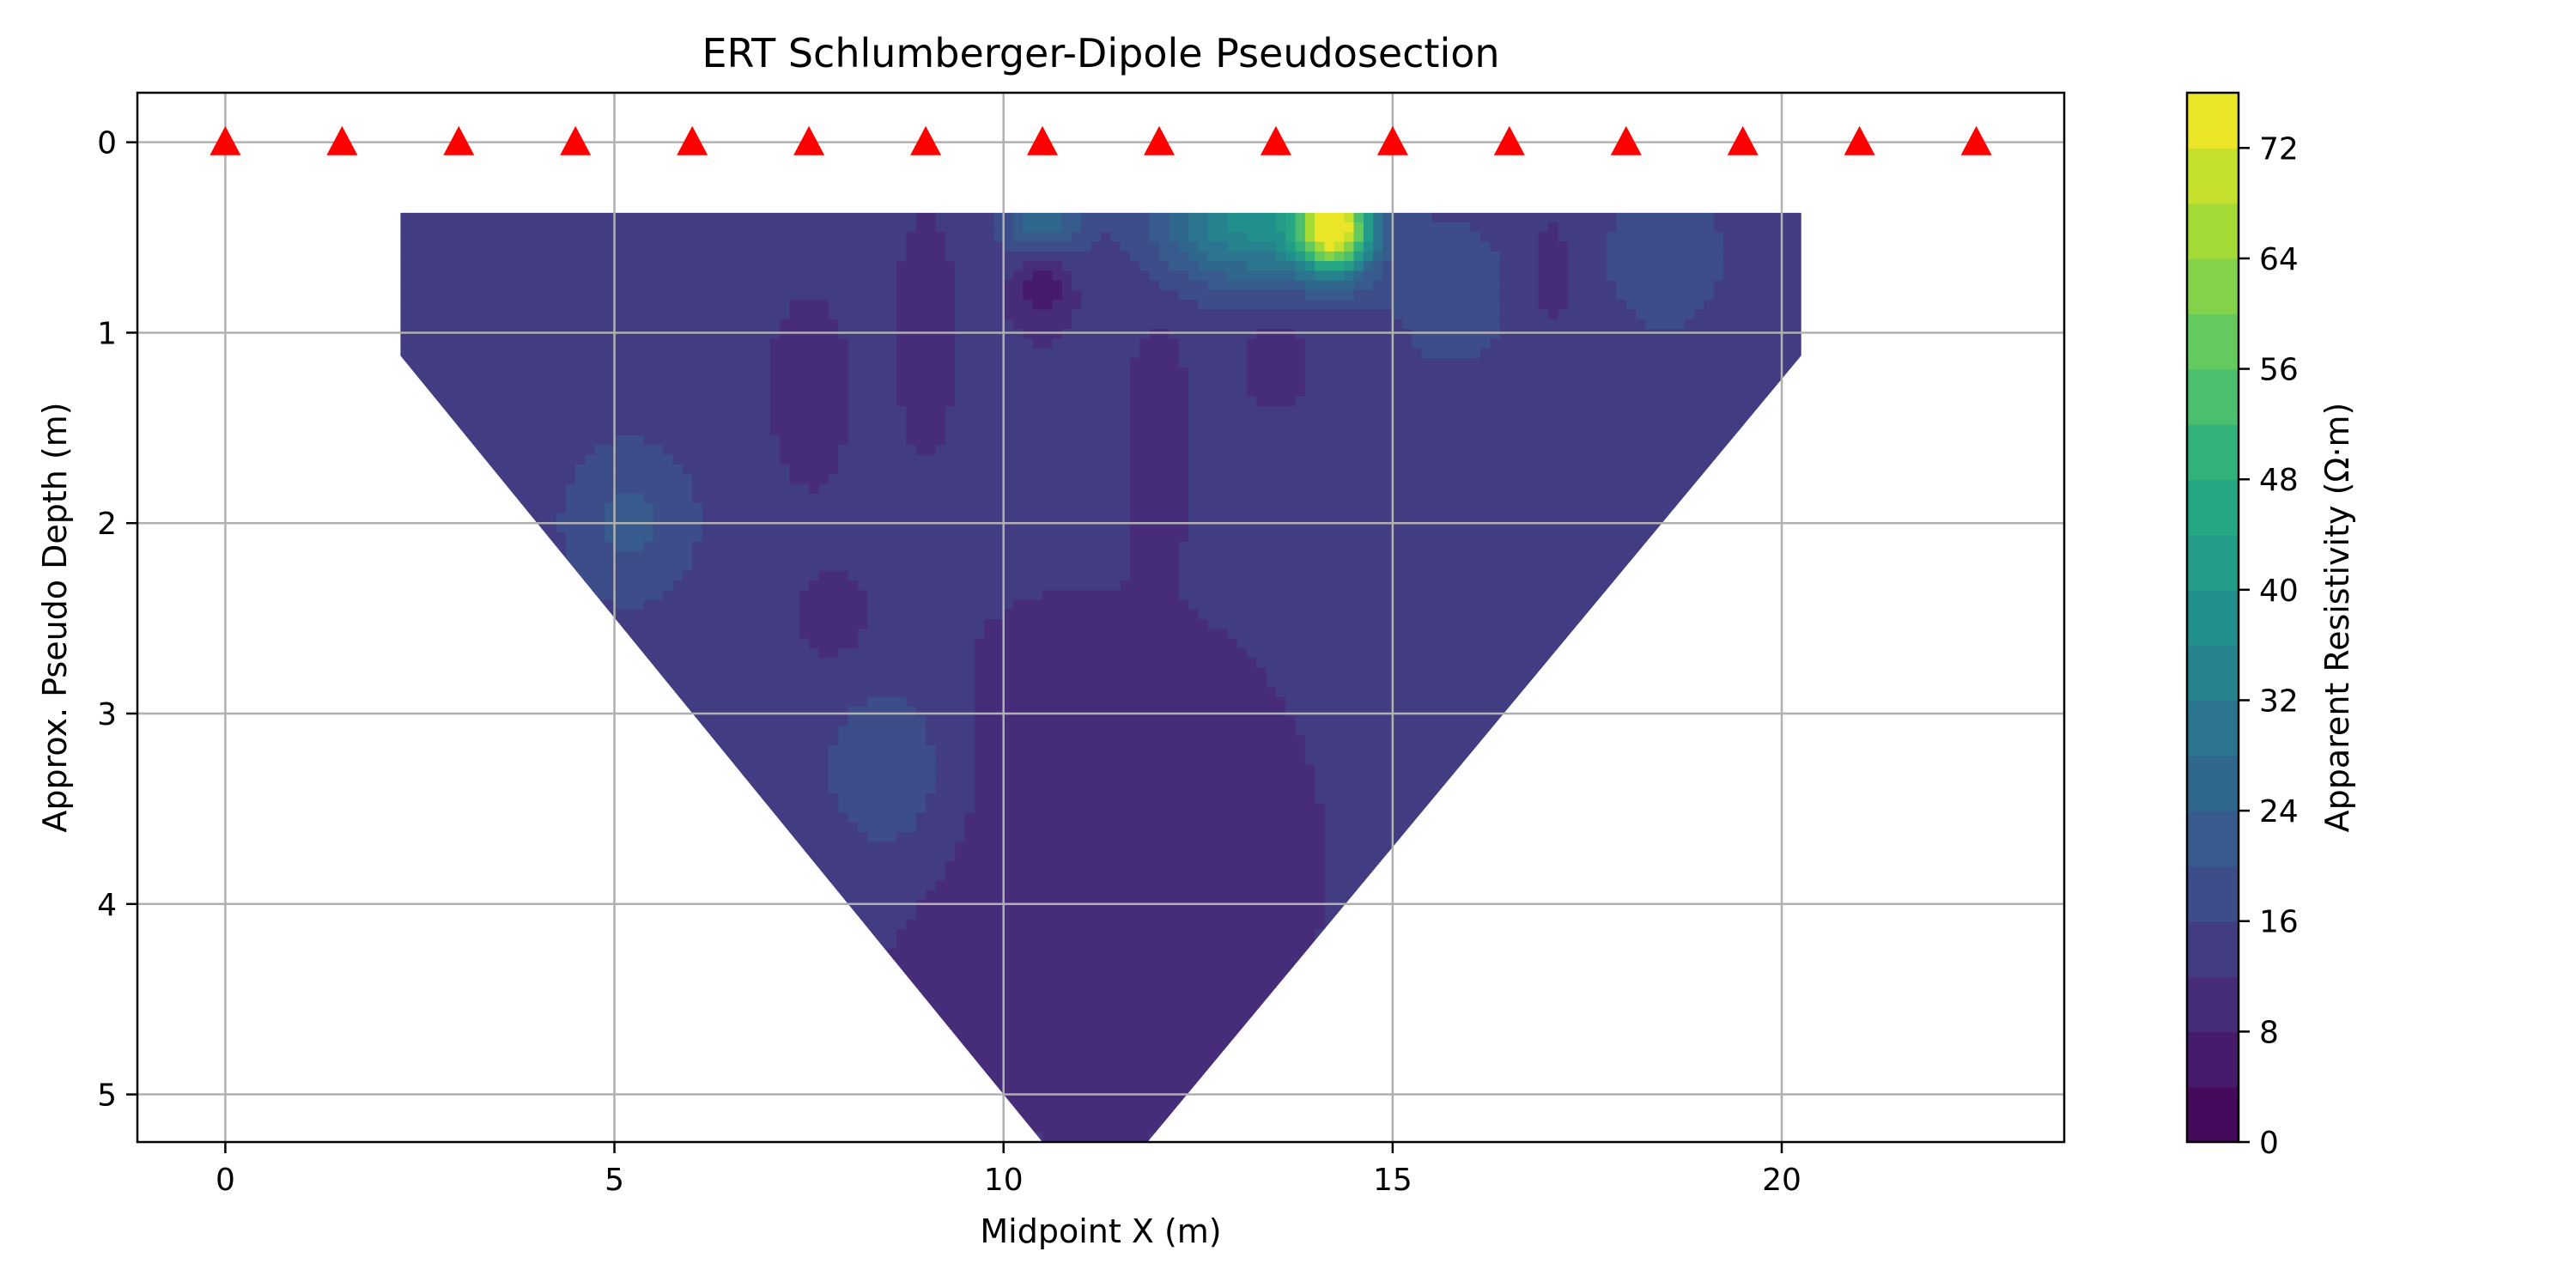  Describe the element at coordinates (1101, 140) in the screenshot. I see `electrode-markers` at that location.